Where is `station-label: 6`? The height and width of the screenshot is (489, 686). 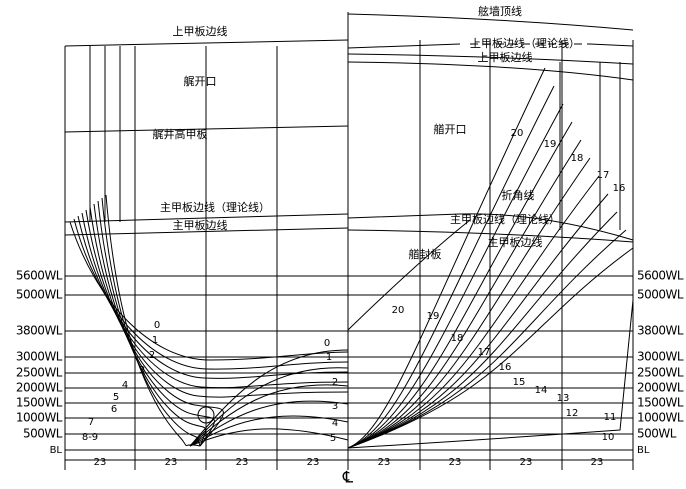
station-label: 6 is located at coordinates (114, 409).